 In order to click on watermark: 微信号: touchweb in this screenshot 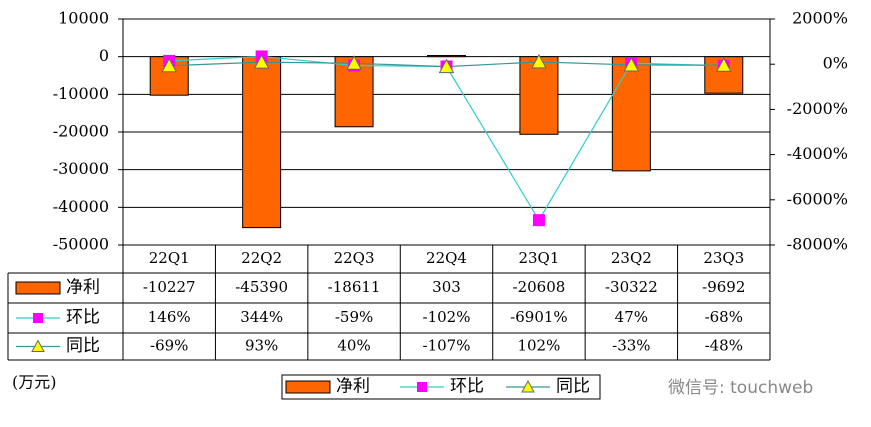, I will do `click(740, 388)`.